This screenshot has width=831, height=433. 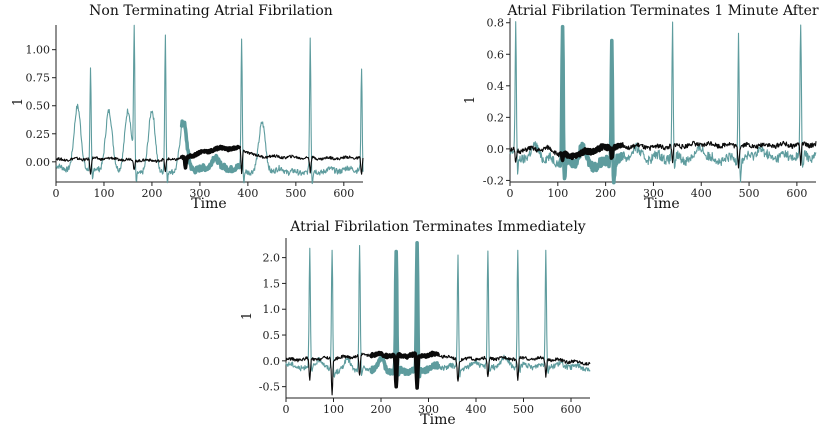 What do you see at coordinates (38, 78) in the screenshot?
I see `y-tick-label: 0.75` at bounding box center [38, 78].